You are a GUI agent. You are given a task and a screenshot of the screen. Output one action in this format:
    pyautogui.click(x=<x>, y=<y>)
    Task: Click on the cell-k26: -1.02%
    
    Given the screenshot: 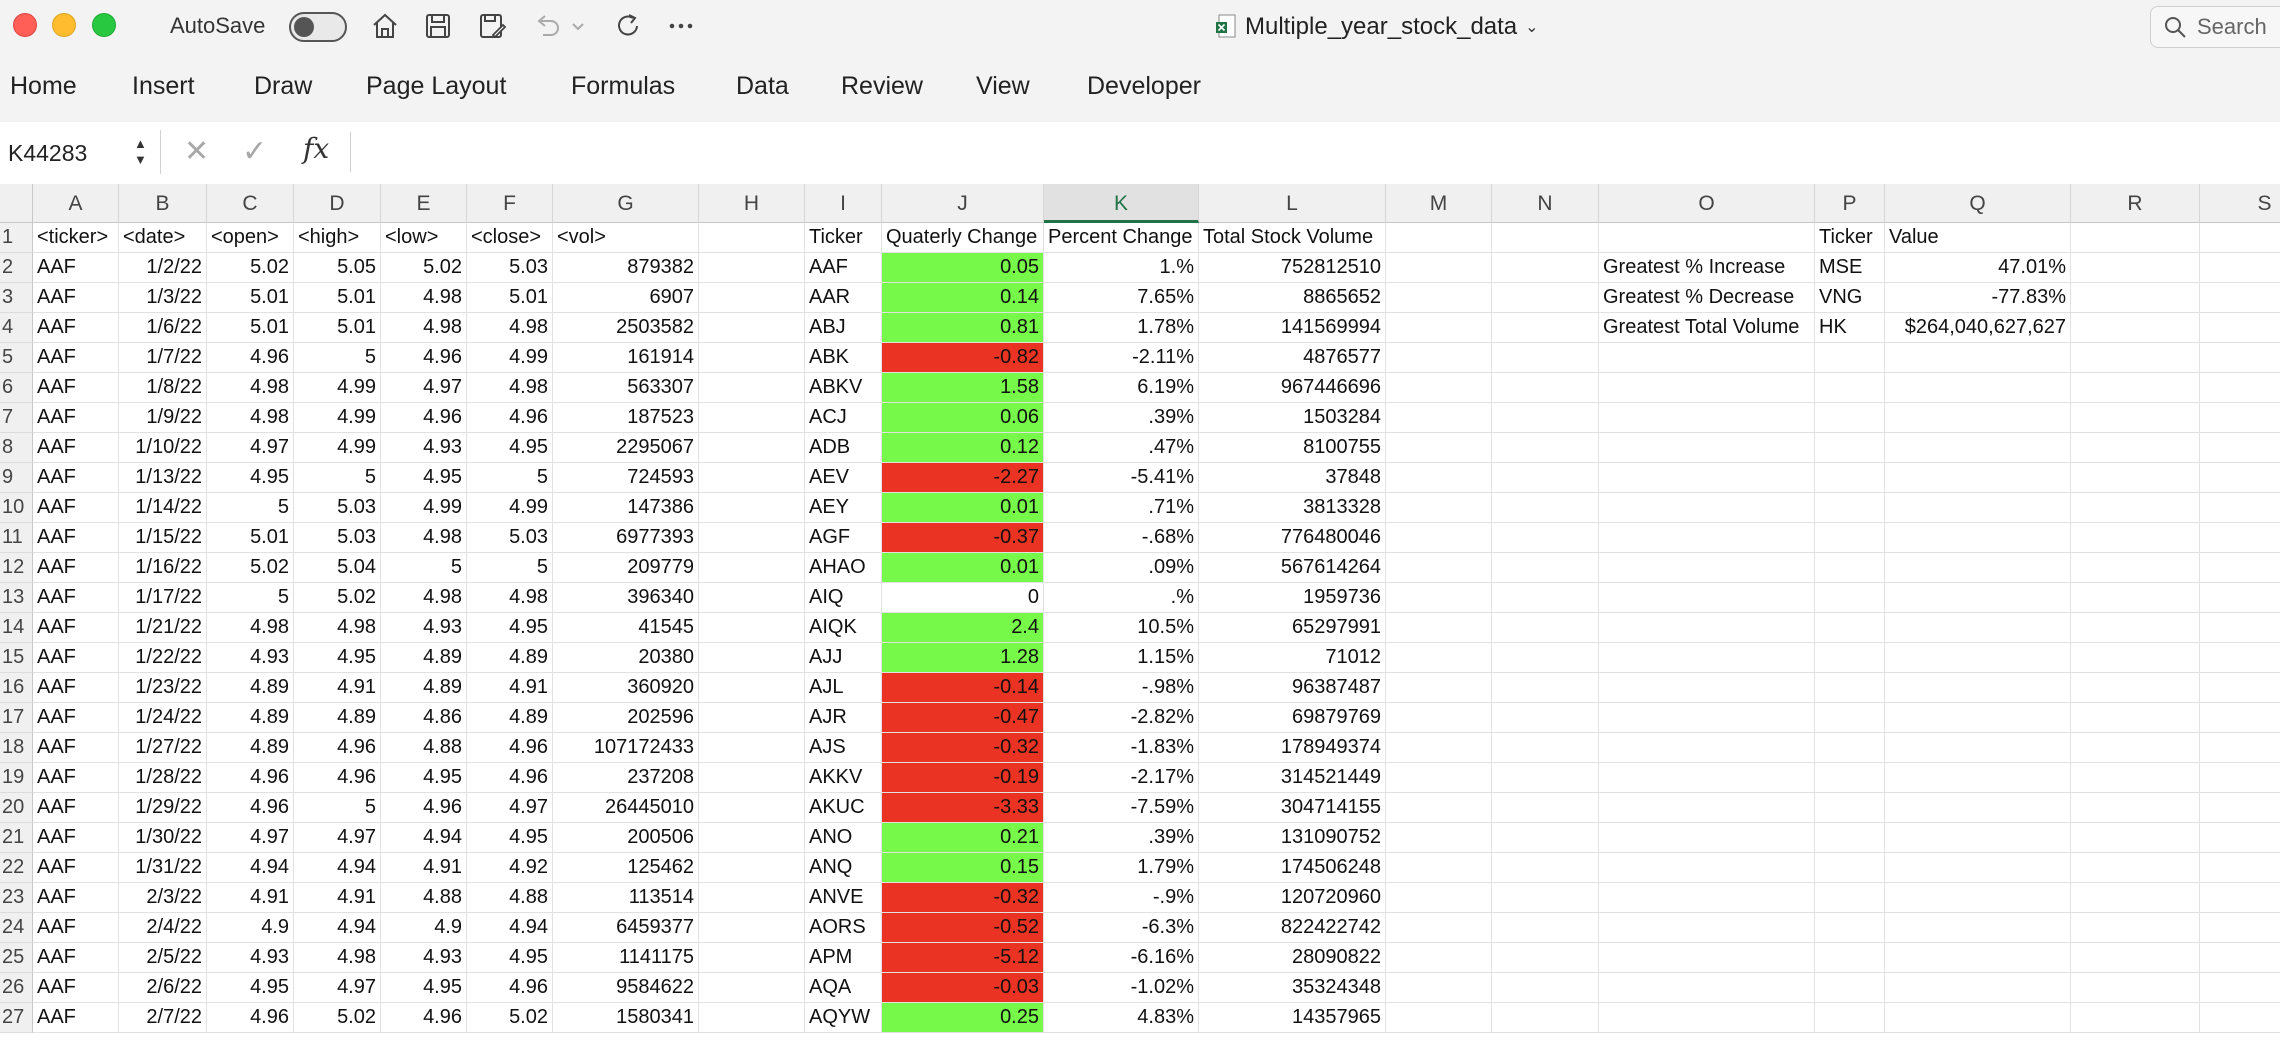 What is the action you would take?
    pyautogui.click(x=1121, y=988)
    